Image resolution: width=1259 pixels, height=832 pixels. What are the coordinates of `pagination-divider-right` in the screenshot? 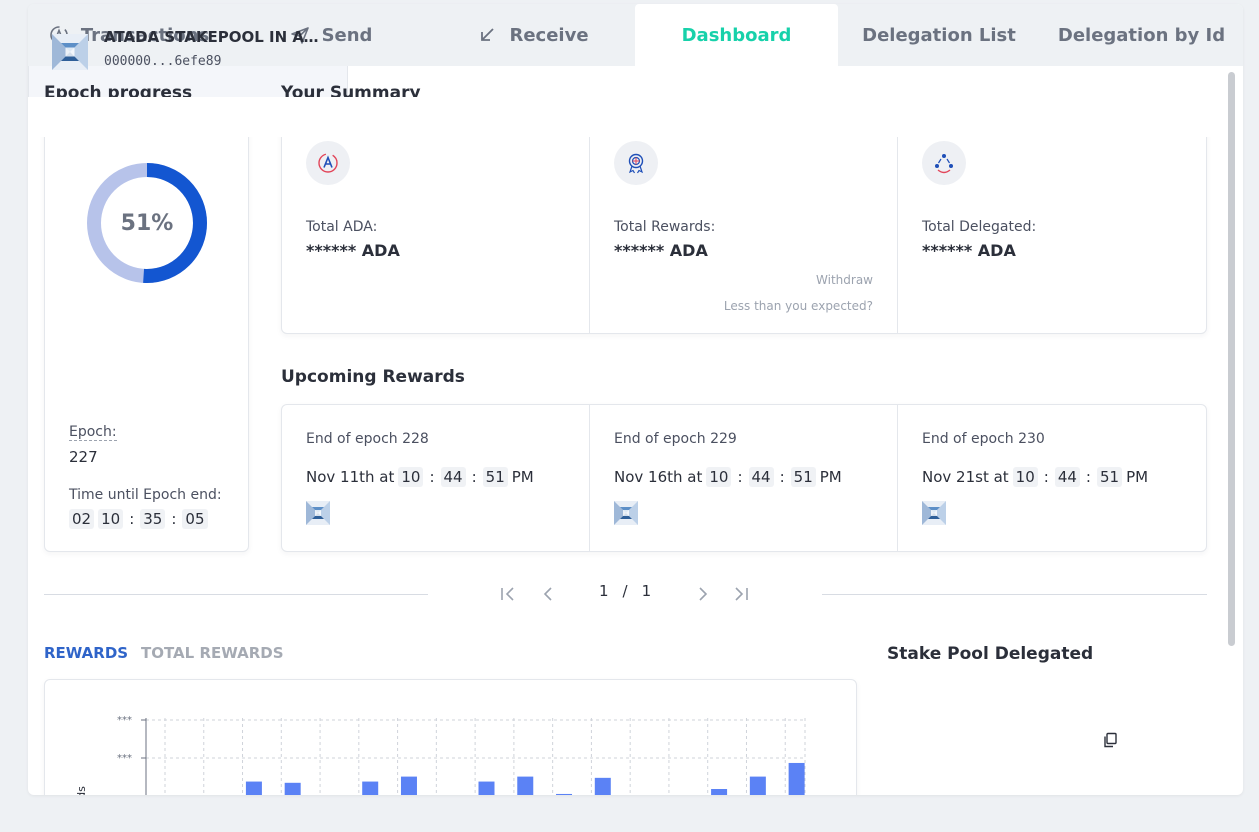 It's located at (1014, 594).